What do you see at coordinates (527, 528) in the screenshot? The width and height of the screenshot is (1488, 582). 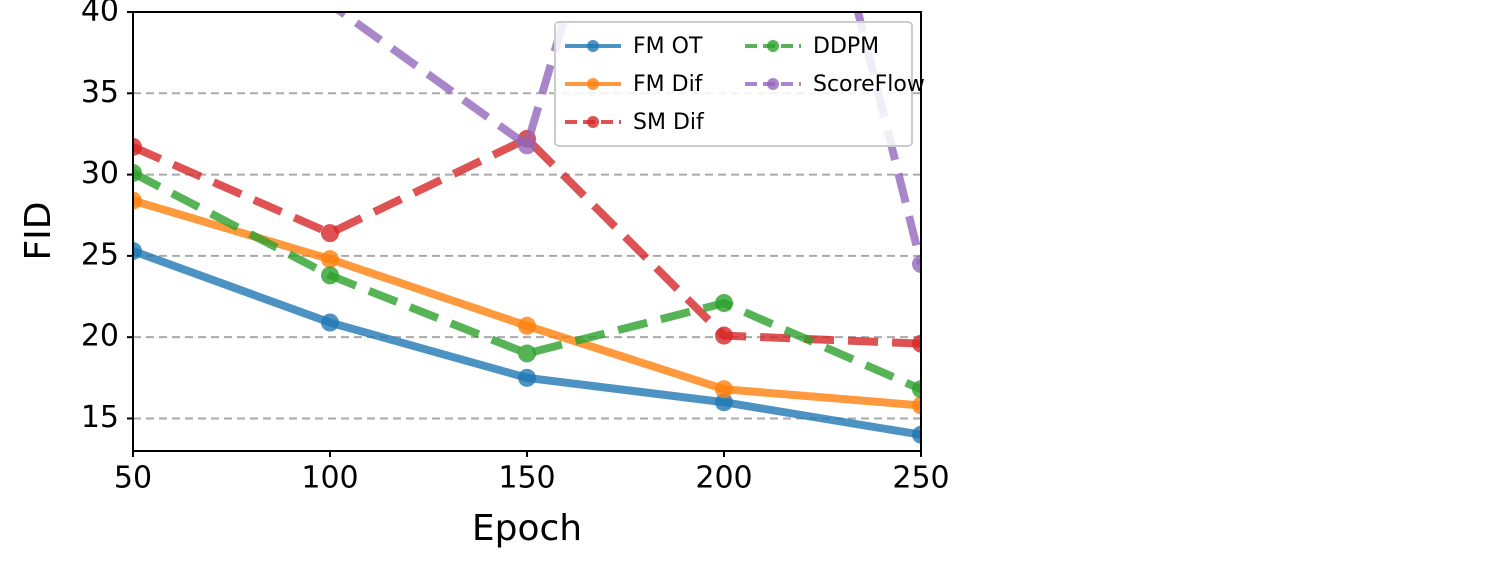 I see `x-axis-label: Epoch` at bounding box center [527, 528].